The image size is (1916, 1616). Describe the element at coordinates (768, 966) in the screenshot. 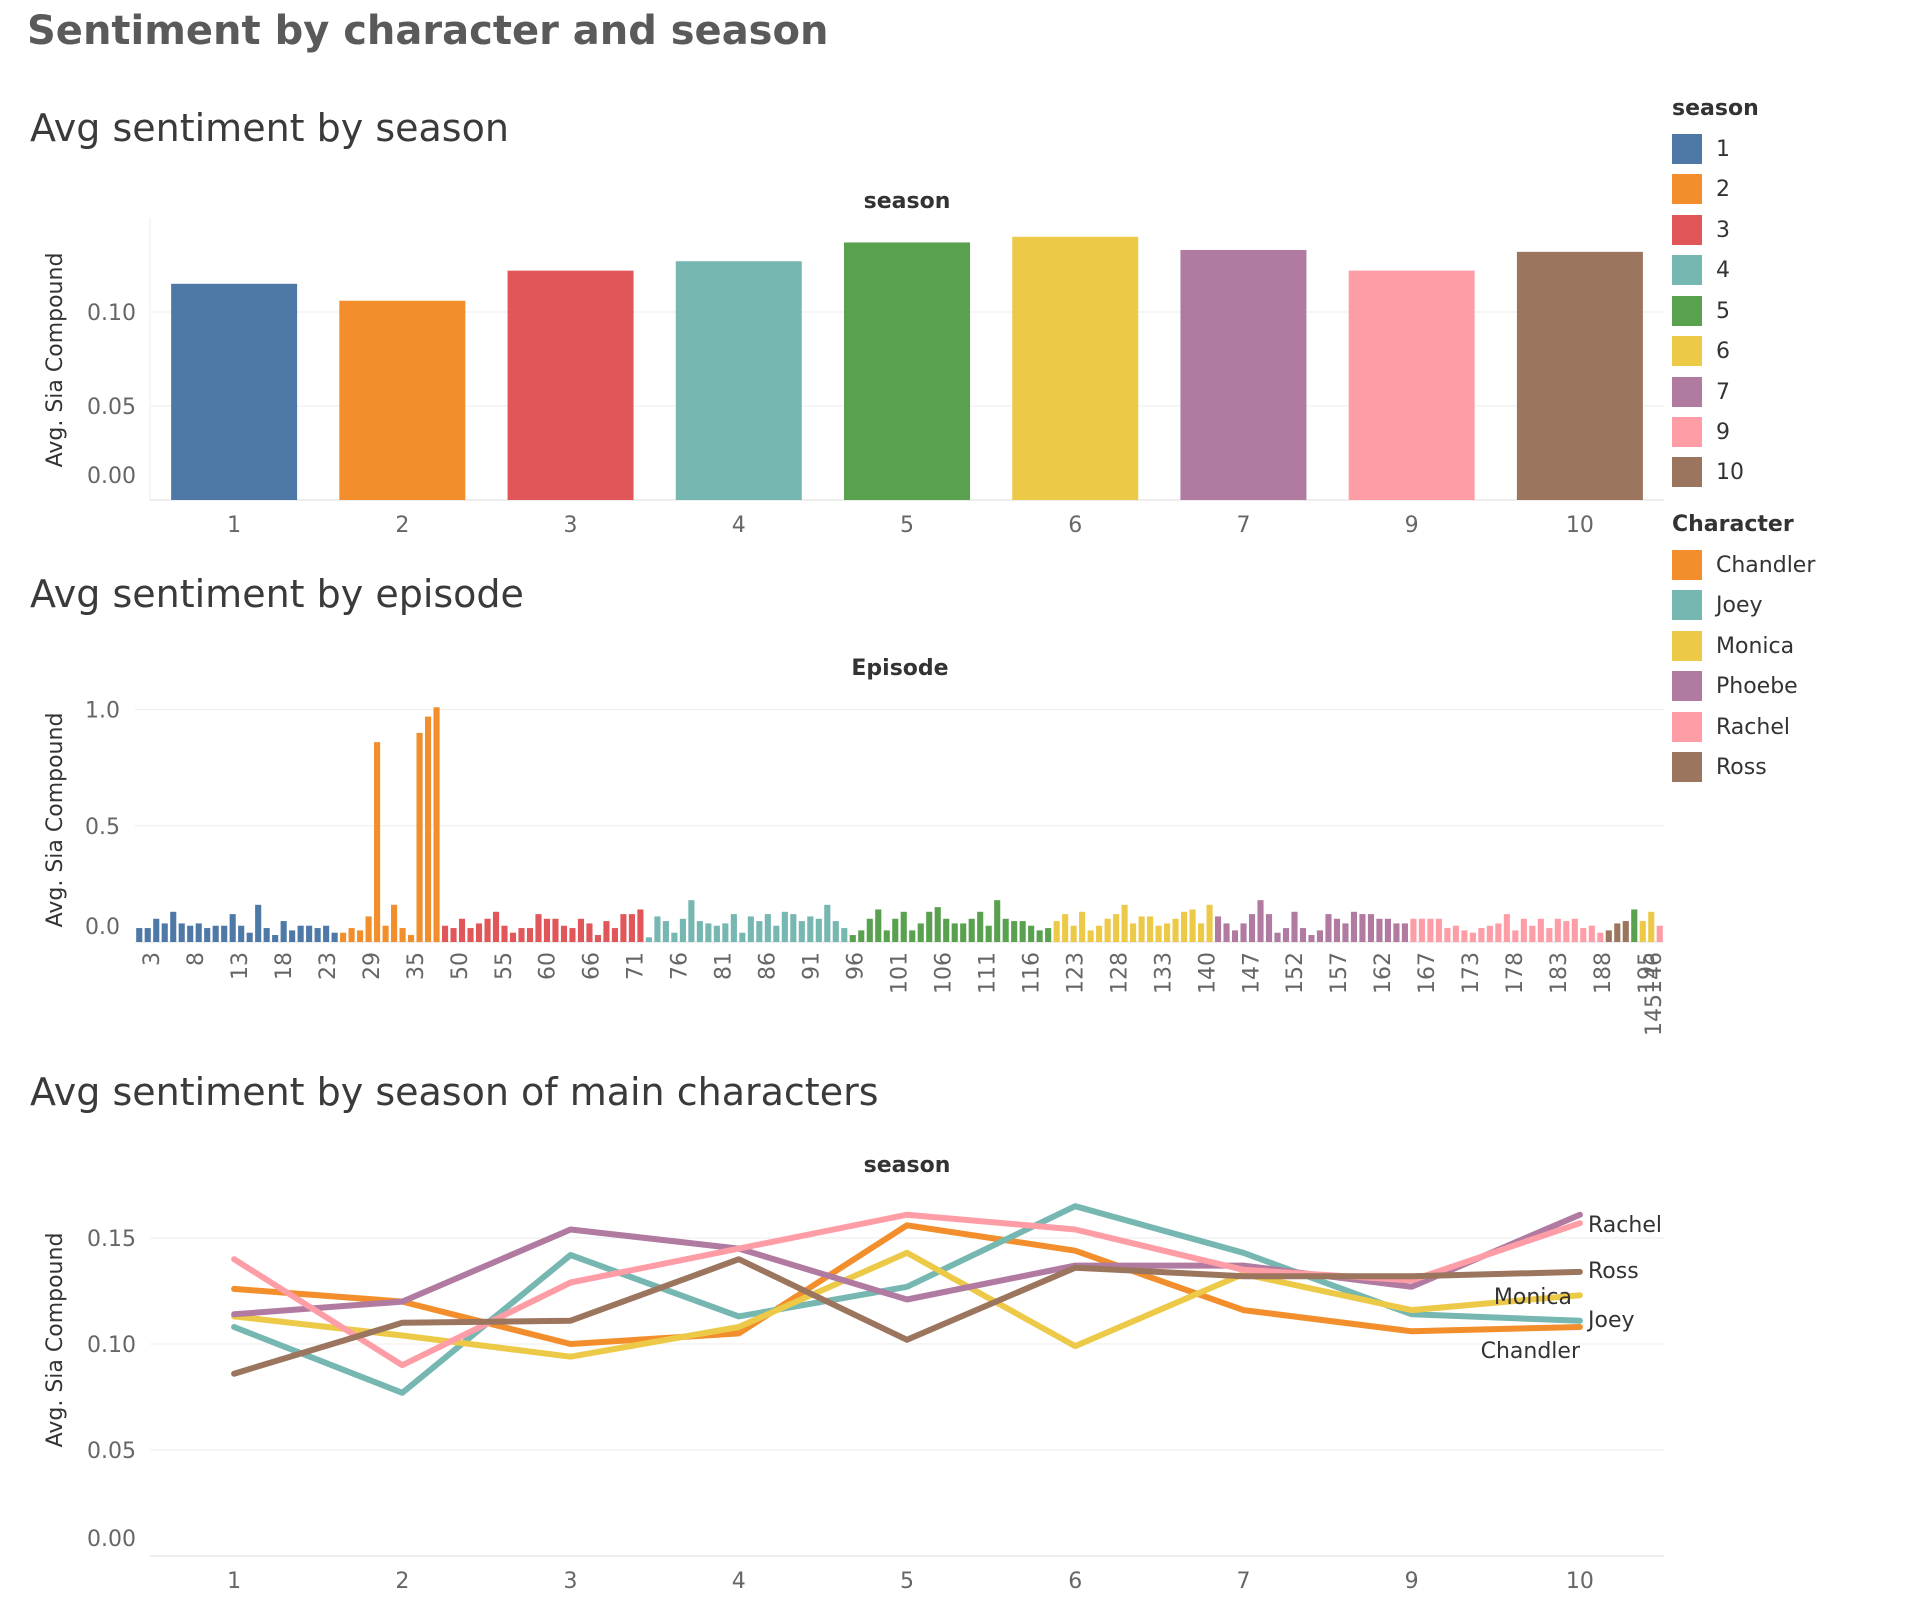

I see `x-tick-label: 86` at that location.